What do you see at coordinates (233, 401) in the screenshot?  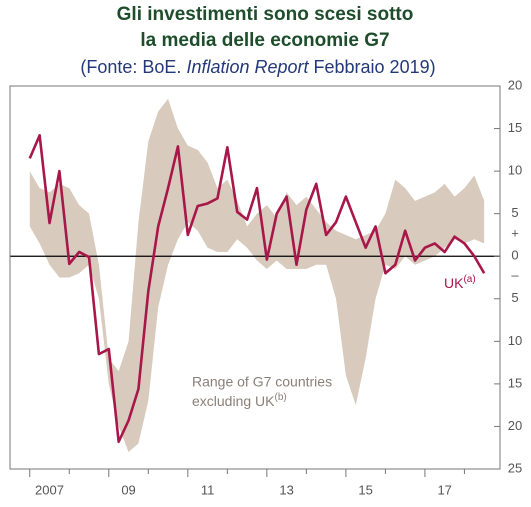 I see `band-name: excluding UK` at bounding box center [233, 401].